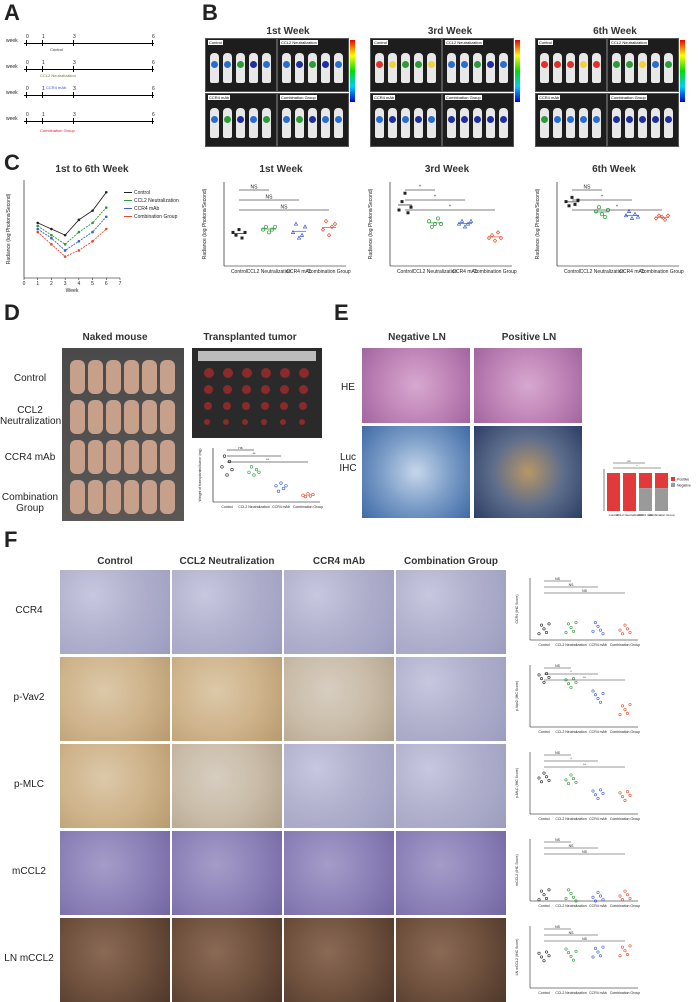  I want to click on x-tick-label: CCR4 mAb, so click(598, 732).